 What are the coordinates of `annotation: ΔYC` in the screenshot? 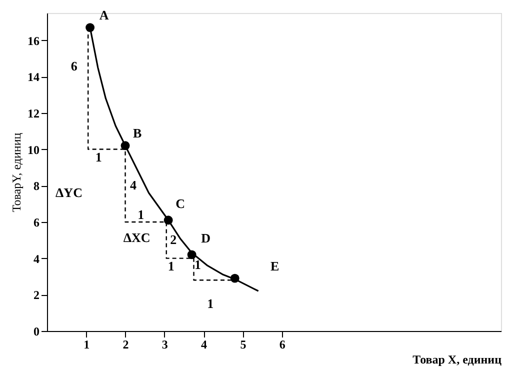 It's located at (69, 192).